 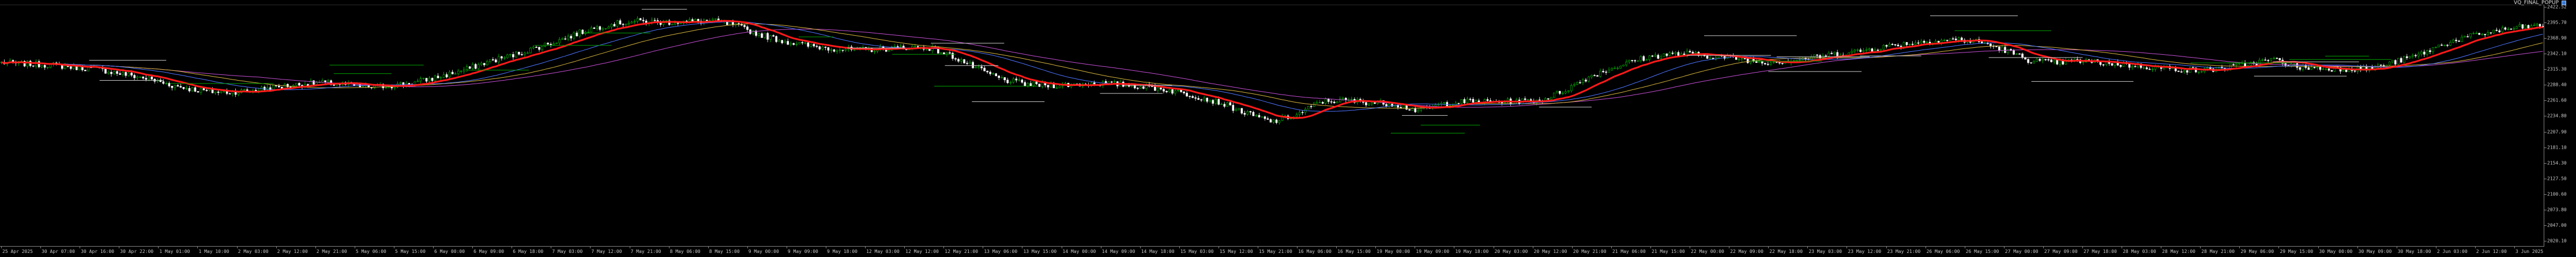 What do you see at coordinates (2218, 251) in the screenshot?
I see `time-label: 28 May 21:00` at bounding box center [2218, 251].